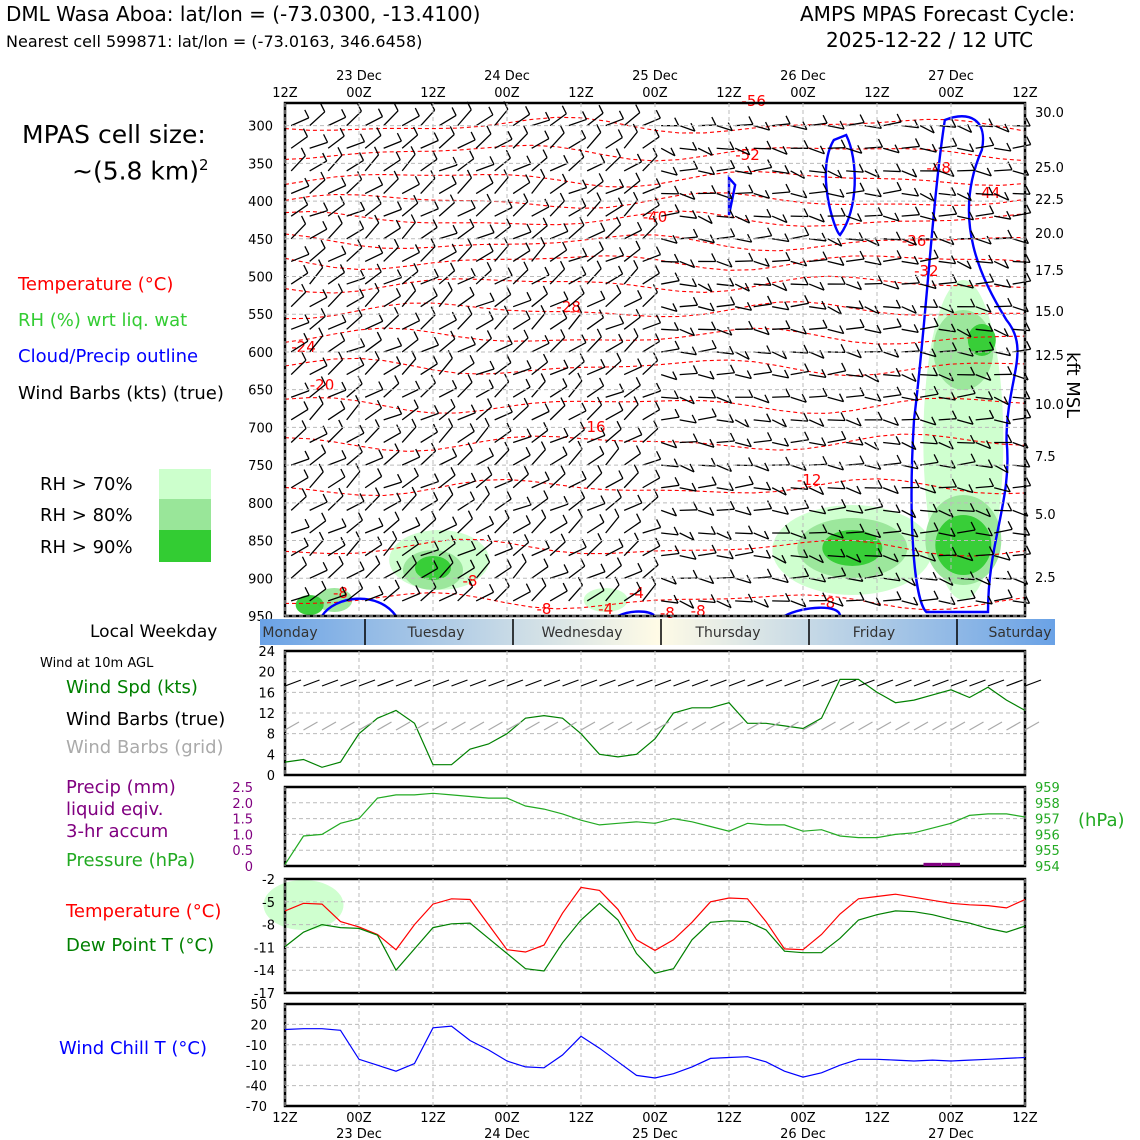 The height and width of the screenshot is (1140, 1140). I want to click on precip-y-tick: 1.5, so click(242, 820).